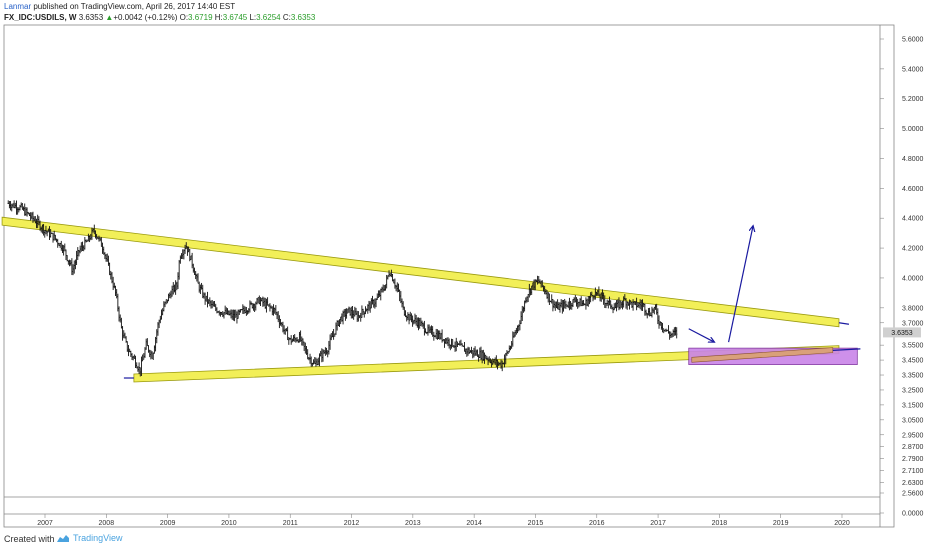 The image size is (932, 550). Describe the element at coordinates (352, 523) in the screenshot. I see `x-tick-label: 2012` at that location.